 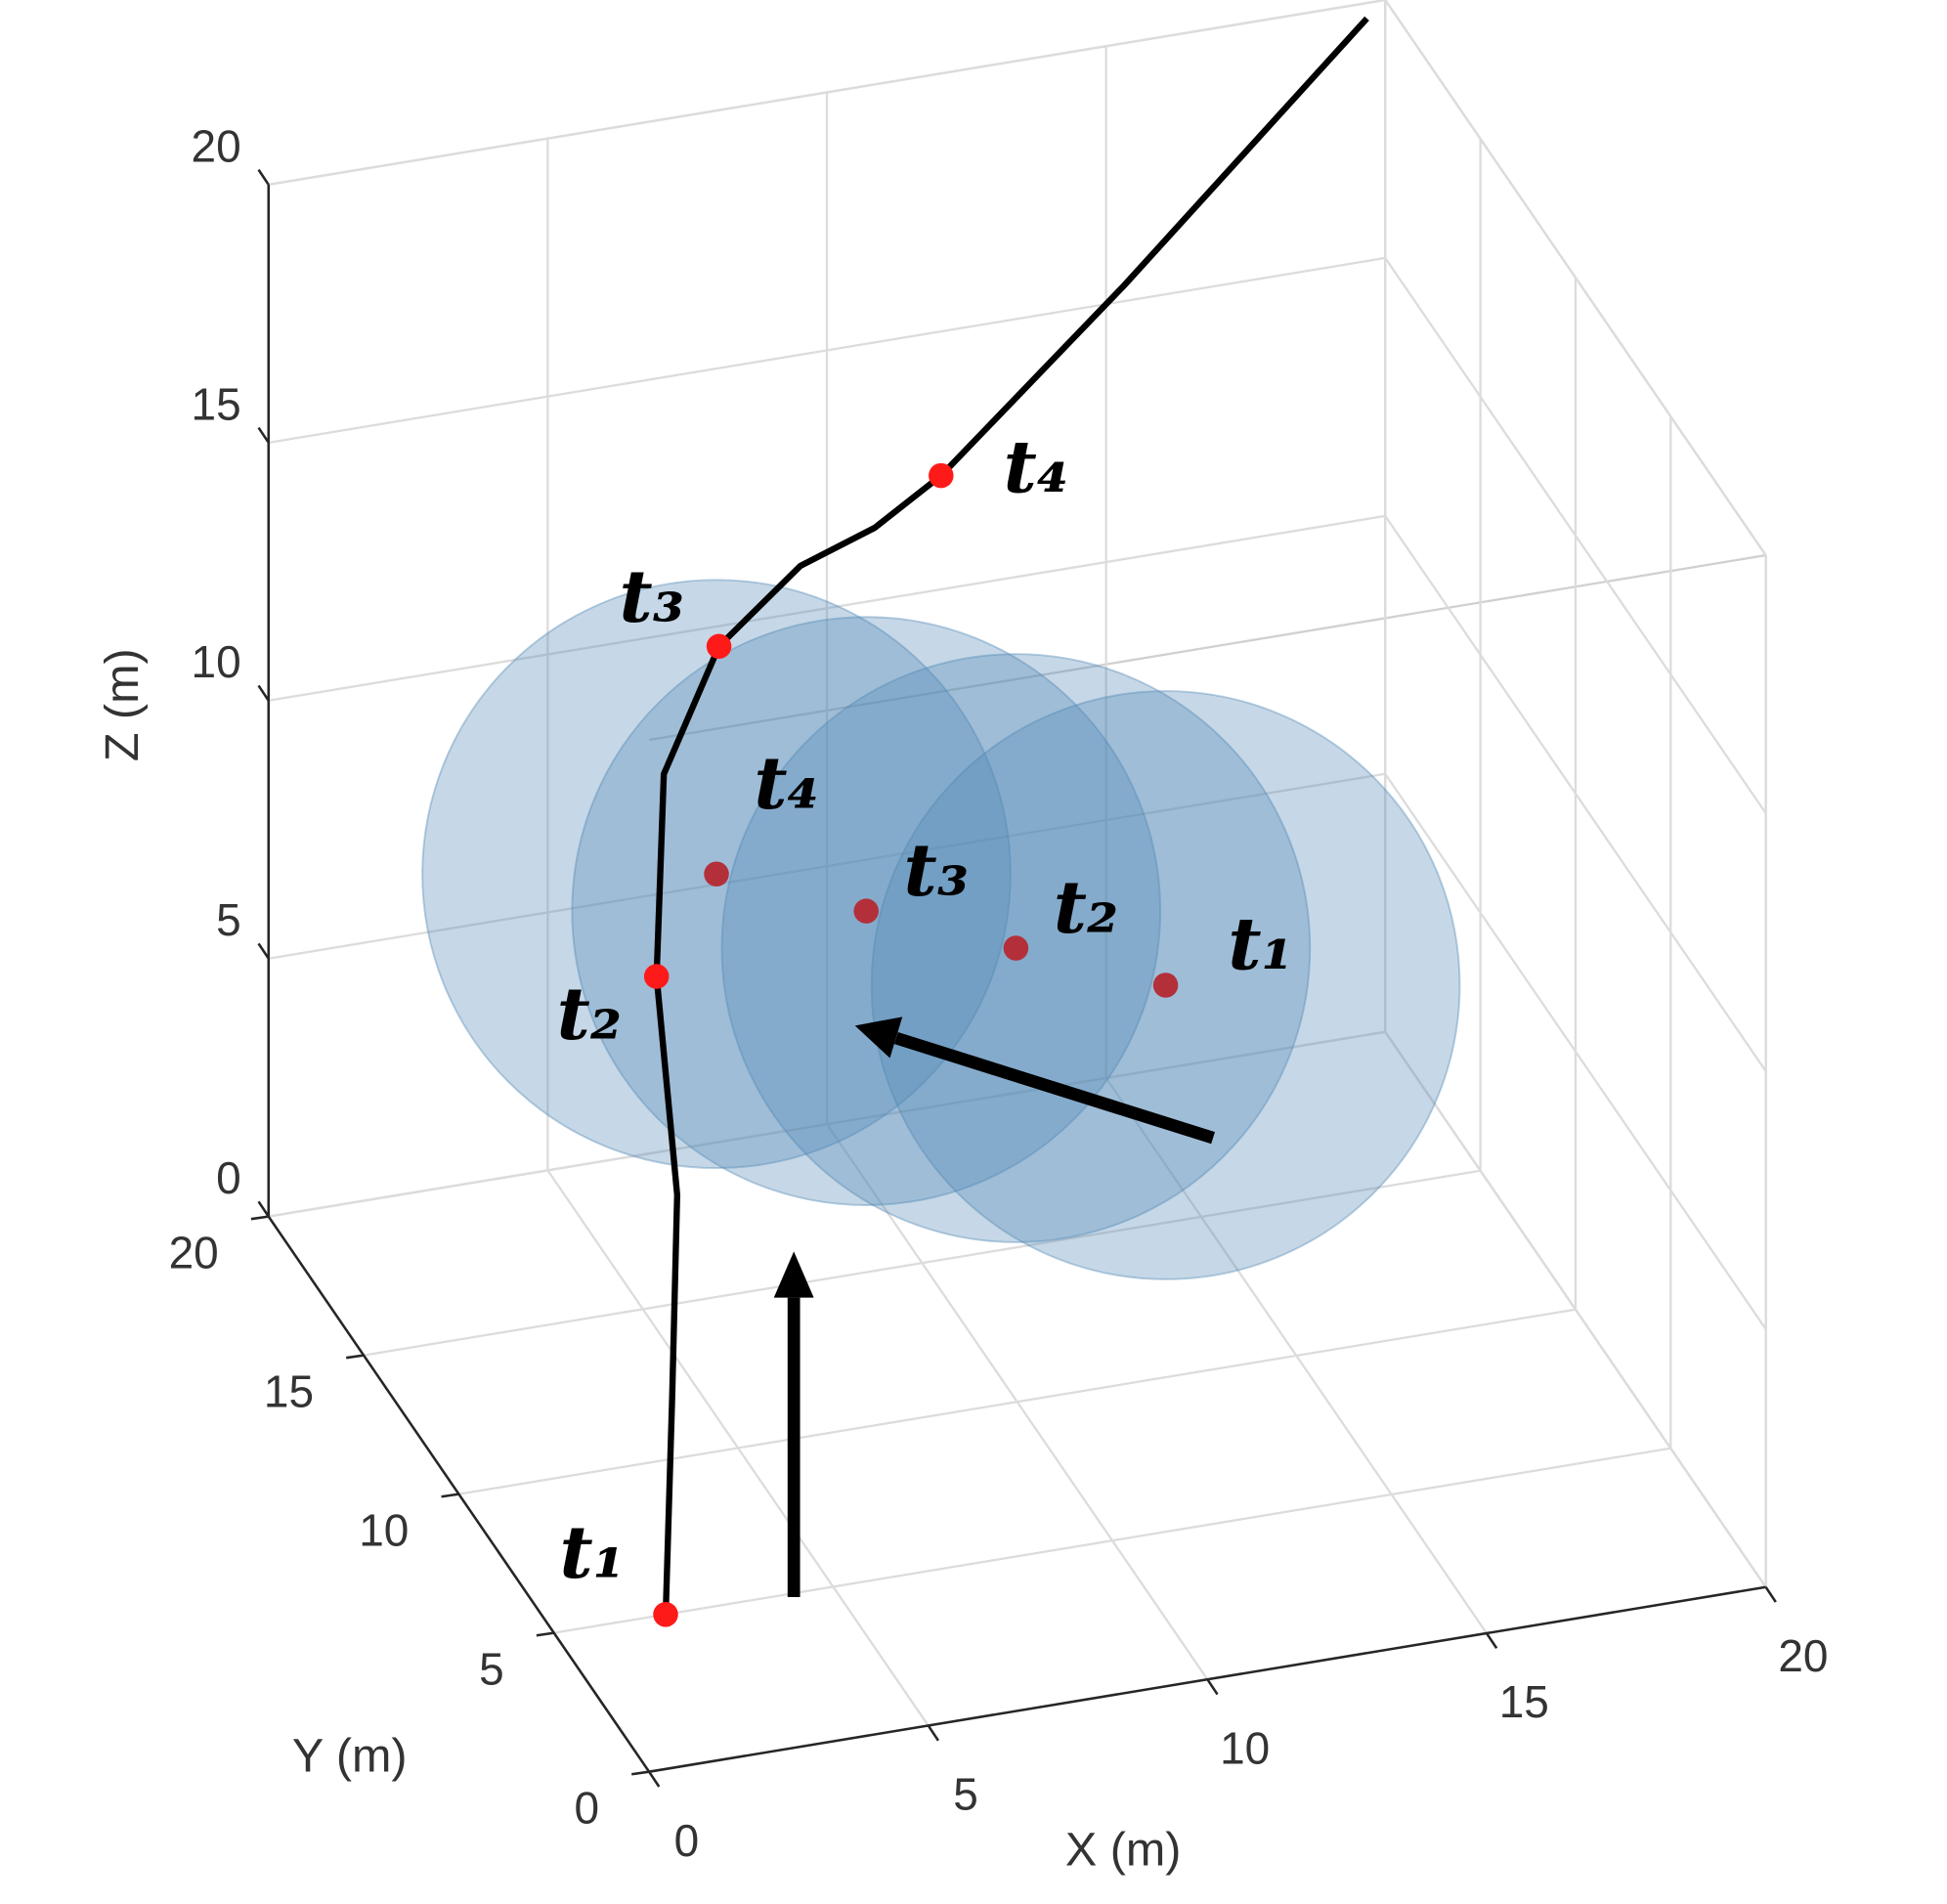 I want to click on z-tick-label: 0, so click(x=229, y=1177).